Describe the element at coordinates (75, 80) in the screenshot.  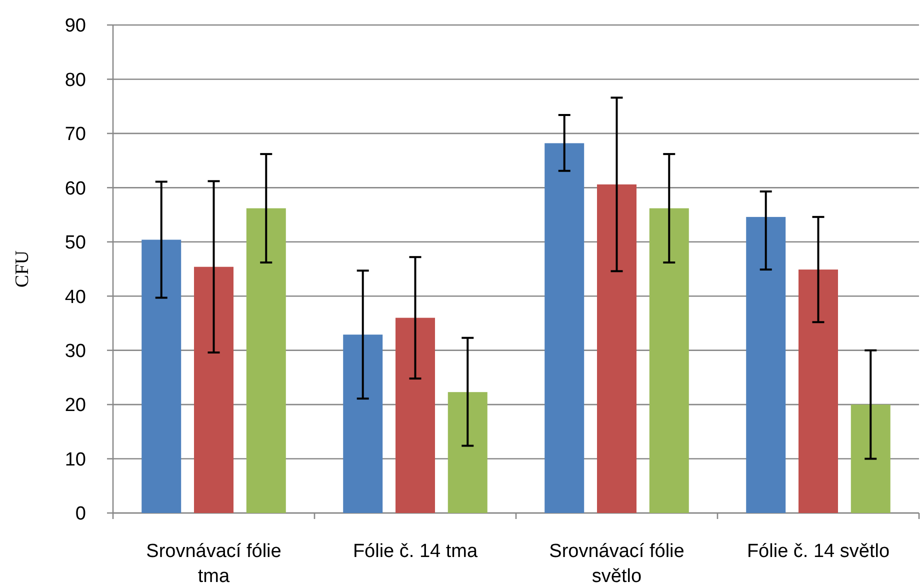
I see `y-tick-label: 80` at that location.